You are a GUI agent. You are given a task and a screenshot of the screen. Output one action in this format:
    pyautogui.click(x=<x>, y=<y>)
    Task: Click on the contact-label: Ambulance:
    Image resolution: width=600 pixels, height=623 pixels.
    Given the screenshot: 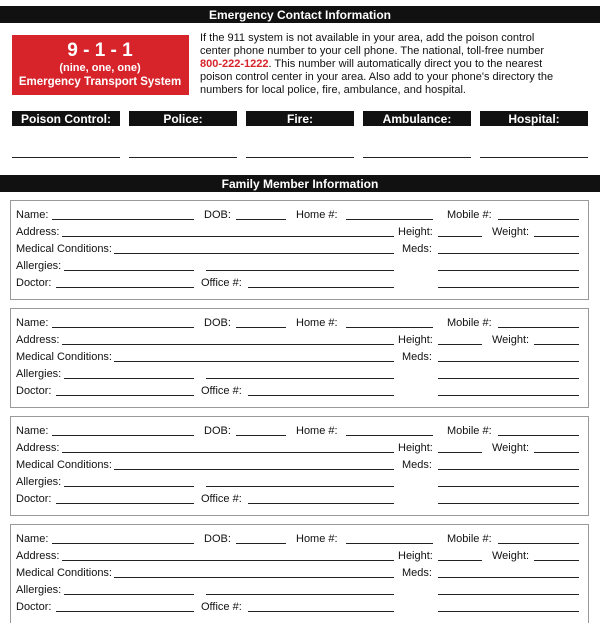 What is the action you would take?
    pyautogui.click(x=417, y=119)
    